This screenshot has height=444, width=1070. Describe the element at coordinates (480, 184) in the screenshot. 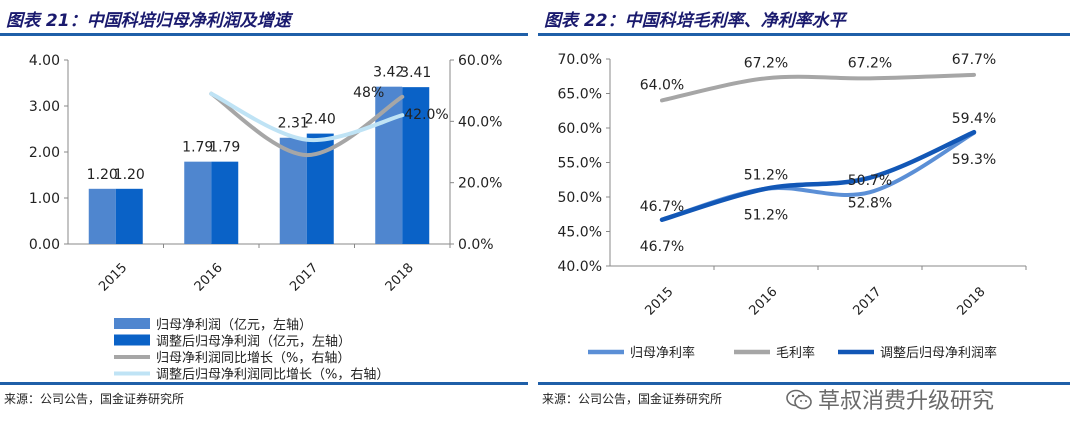

I see `right-tick-label: 20.0%` at that location.